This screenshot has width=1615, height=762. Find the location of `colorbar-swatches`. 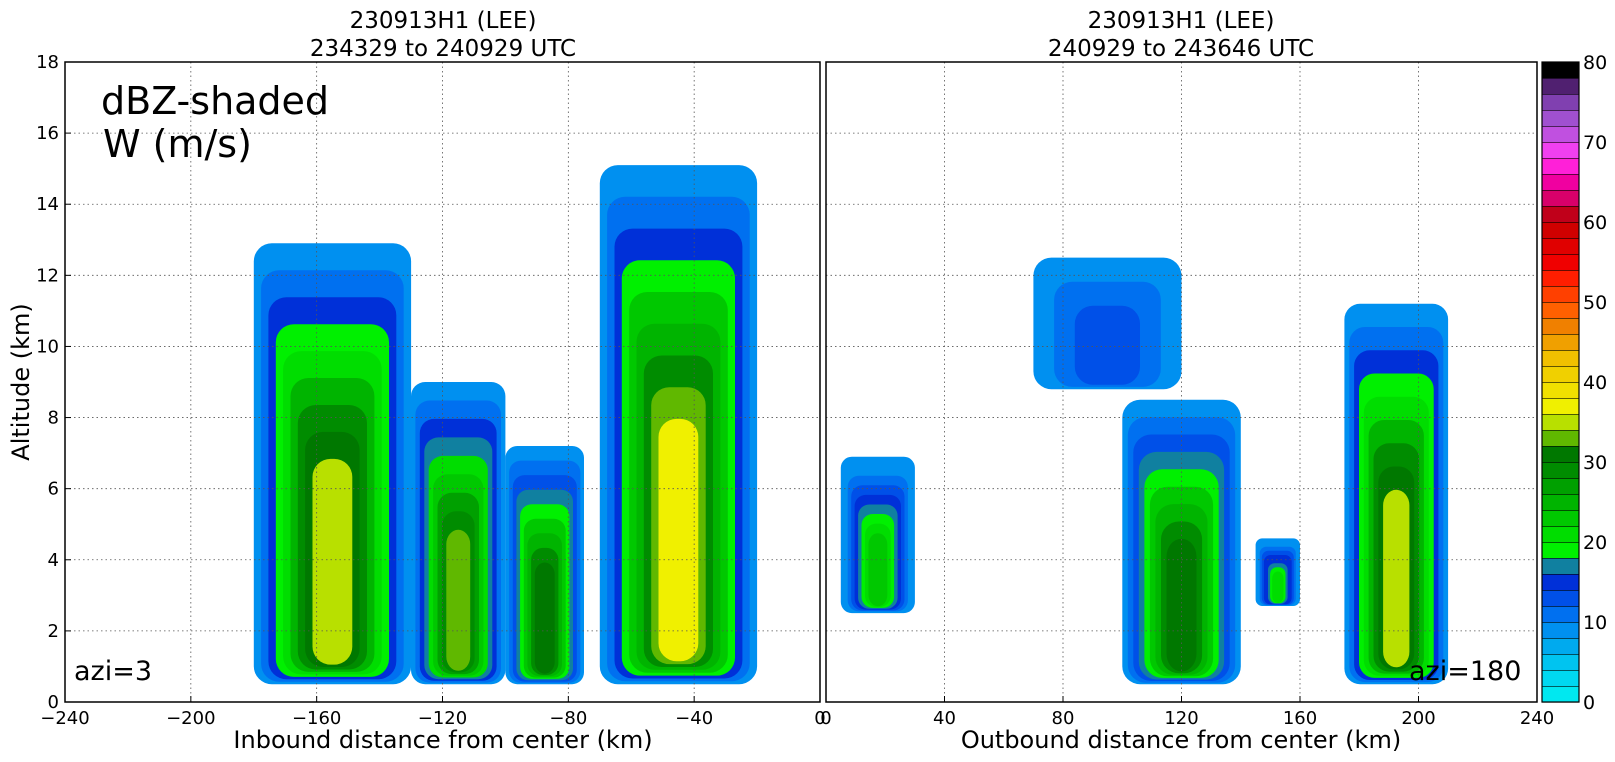

colorbar-swatches is located at coordinates (1560, 382).